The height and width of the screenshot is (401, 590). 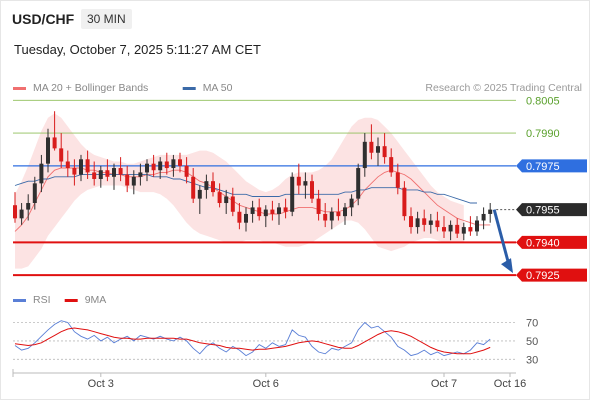 What do you see at coordinates (543, 167) in the screenshot?
I see `level-label-2: 0.7975` at bounding box center [543, 167].